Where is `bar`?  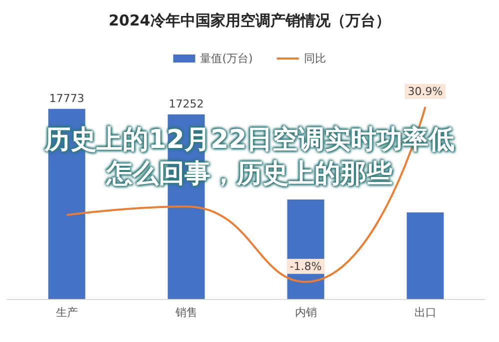
bar is located at coordinates (425, 255).